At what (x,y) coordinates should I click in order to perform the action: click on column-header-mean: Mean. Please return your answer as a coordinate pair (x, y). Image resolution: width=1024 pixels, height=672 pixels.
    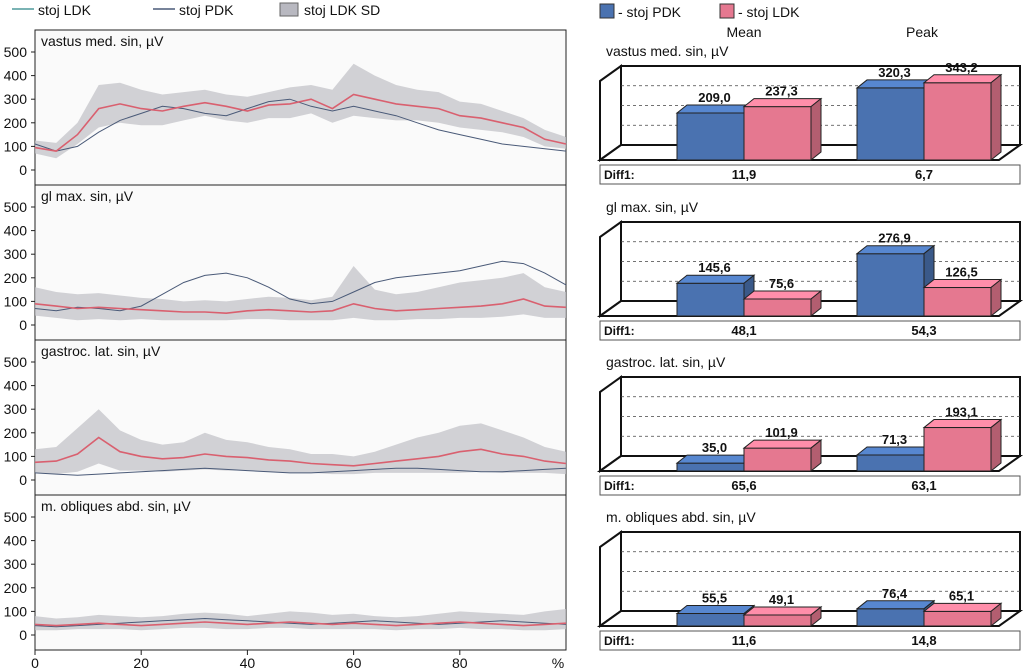
    Looking at the image, I should click on (743, 32).